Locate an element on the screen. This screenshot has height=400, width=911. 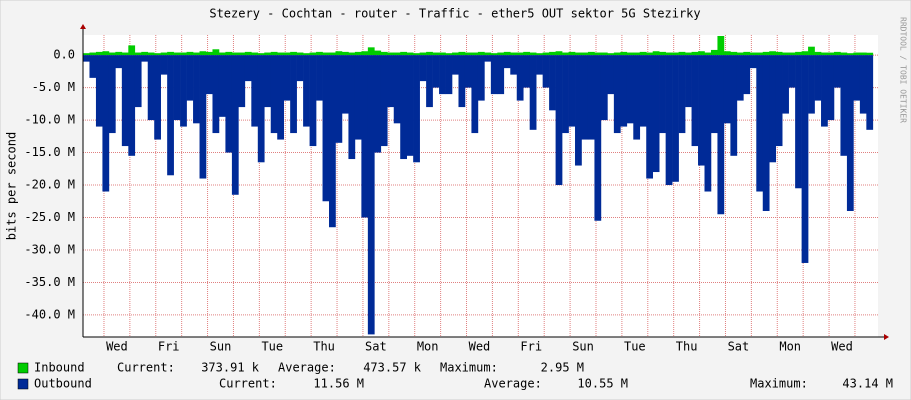
x-tick-label: Tue is located at coordinates (635, 347).